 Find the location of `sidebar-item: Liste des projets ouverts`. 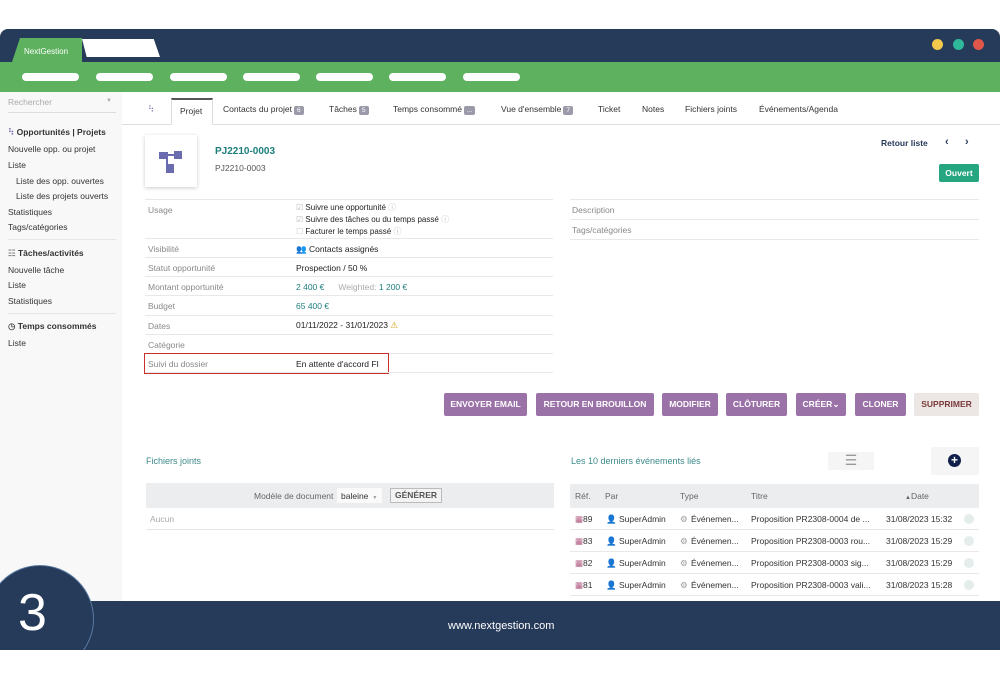

sidebar-item: Liste des projets ouverts is located at coordinates (62, 196).